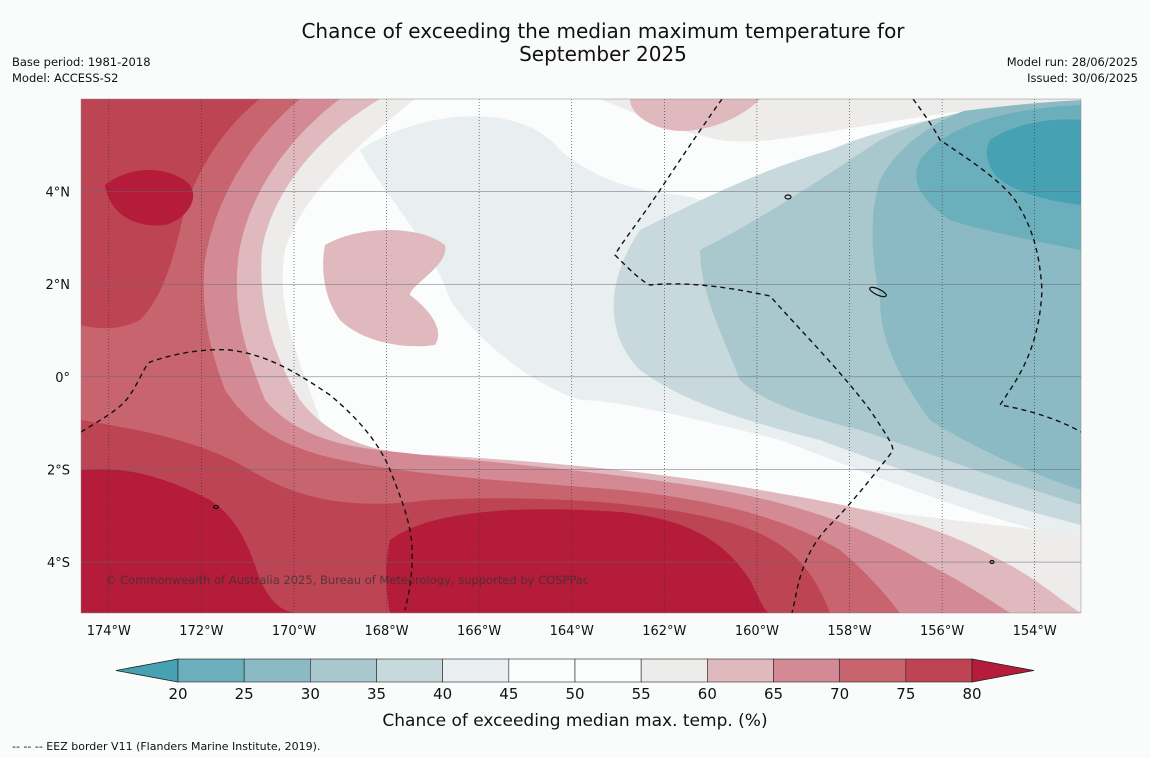 This screenshot has width=1150, height=758. I want to click on longitude-label: 156°W, so click(942, 631).